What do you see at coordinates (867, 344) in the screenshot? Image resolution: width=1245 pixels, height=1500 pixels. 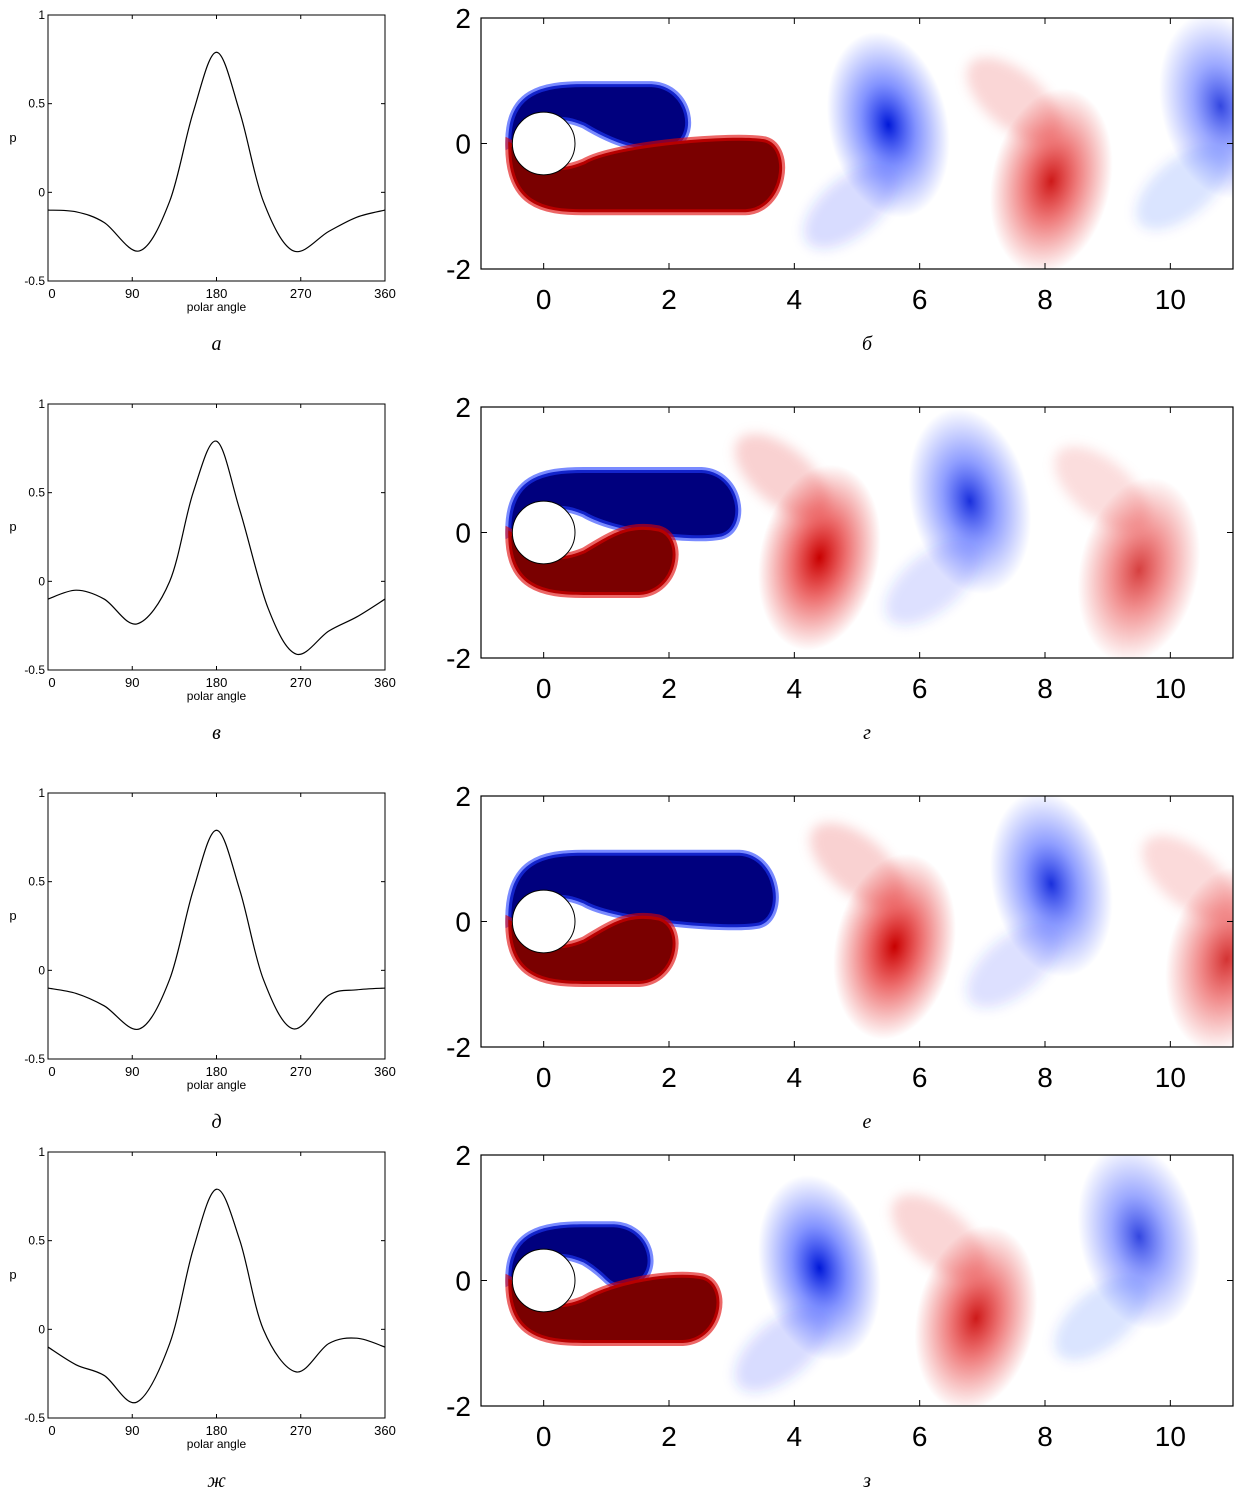 I see `panel-label-vorticity: б` at bounding box center [867, 344].